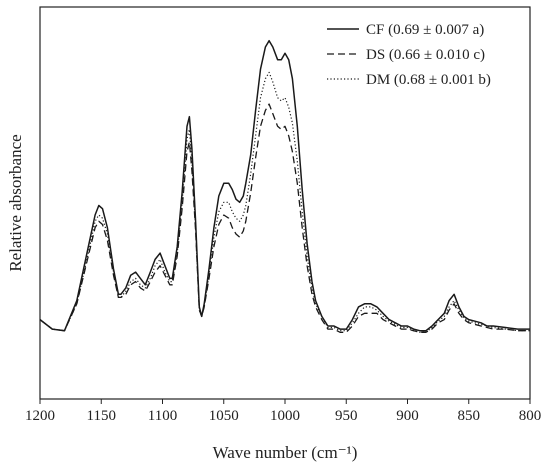  Describe the element at coordinates (407, 416) in the screenshot. I see `x-tick-label: 900` at that location.